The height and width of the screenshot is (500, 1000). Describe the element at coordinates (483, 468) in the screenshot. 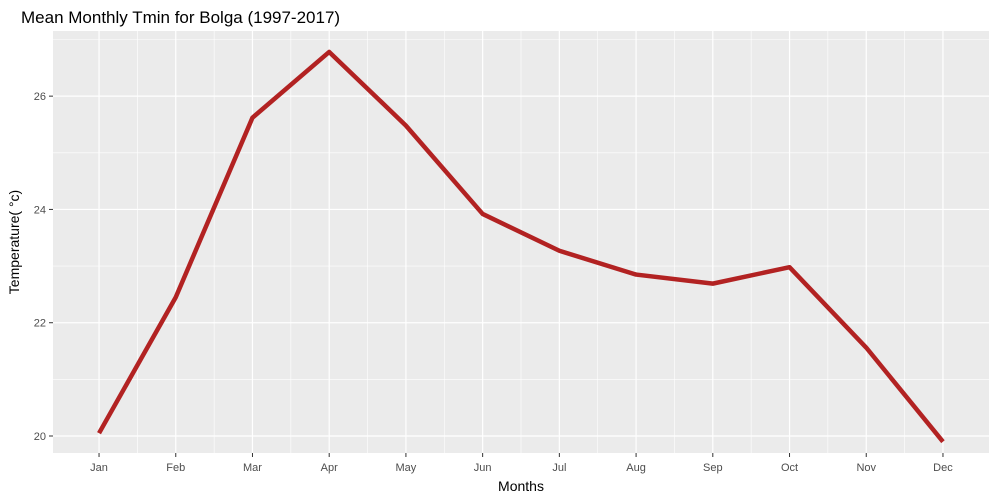

I see `x-tick-label: Jun` at that location.